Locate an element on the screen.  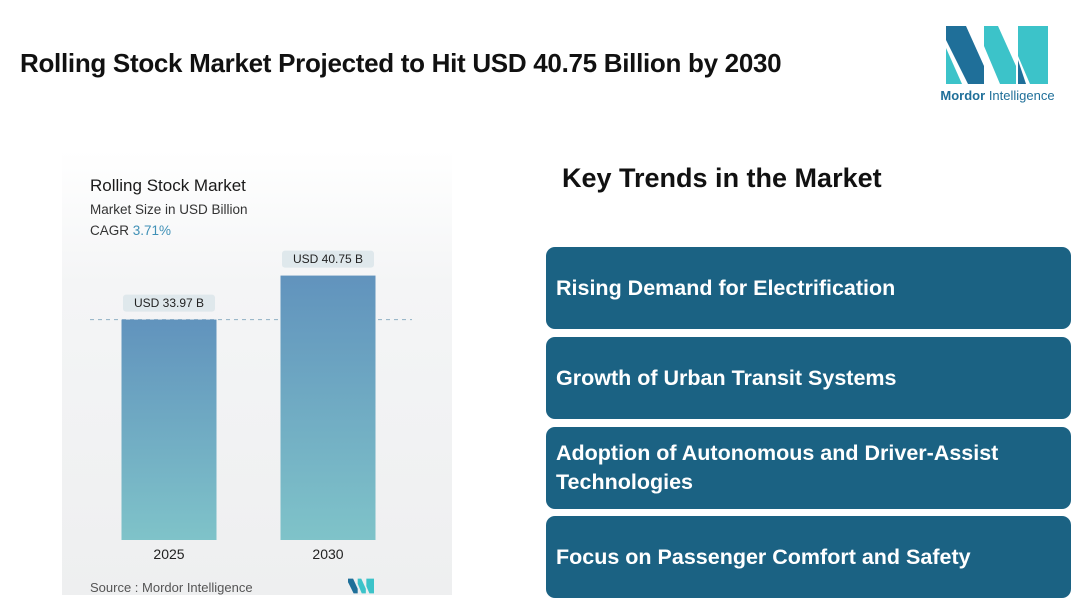
data-label: USD 40.75 B is located at coordinates (328, 259).